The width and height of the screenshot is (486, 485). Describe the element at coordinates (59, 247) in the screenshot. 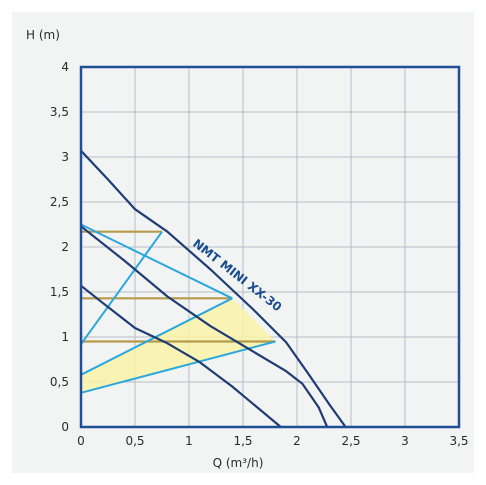

I see `y-tick-labels: 0 0,5 1 1,5 2 2,5 3 3,5 4` at that location.